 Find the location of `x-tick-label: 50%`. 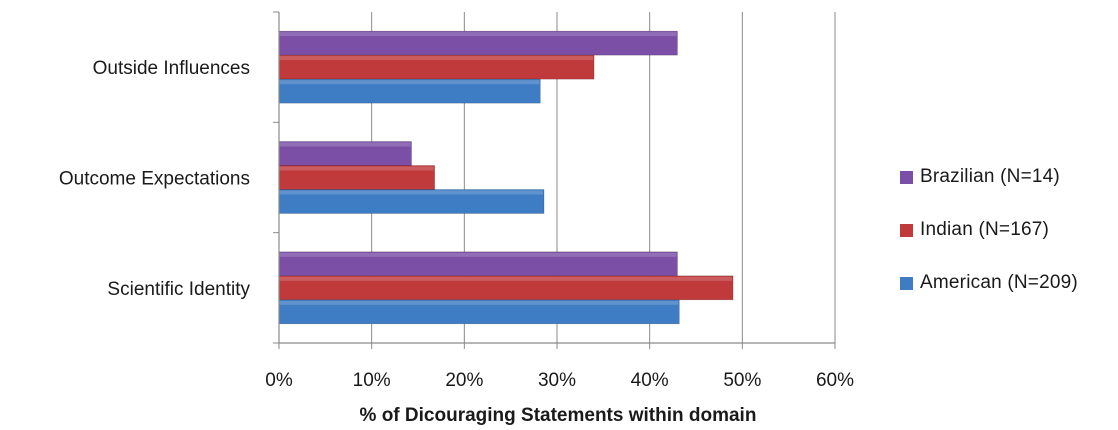

x-tick-label: 50% is located at coordinates (742, 380).